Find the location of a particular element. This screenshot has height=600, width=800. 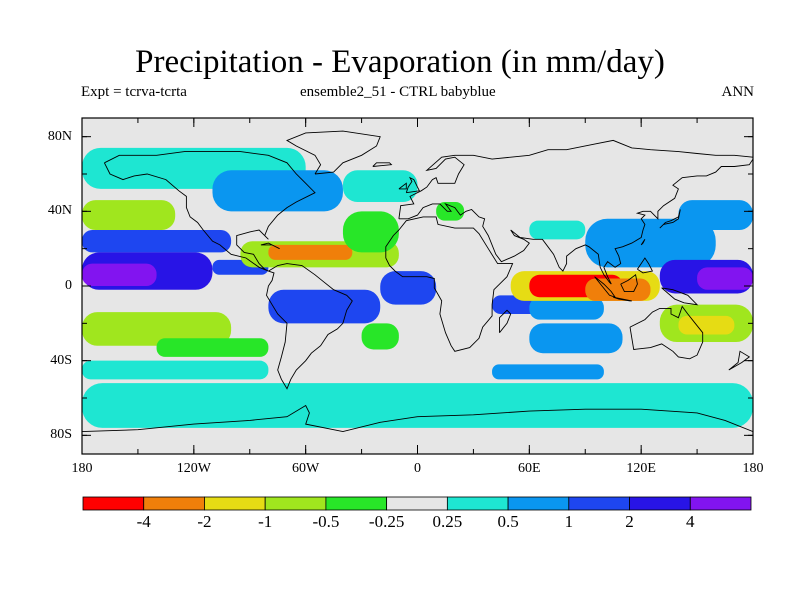

lat-tick-label: 0 is located at coordinates (68, 285).